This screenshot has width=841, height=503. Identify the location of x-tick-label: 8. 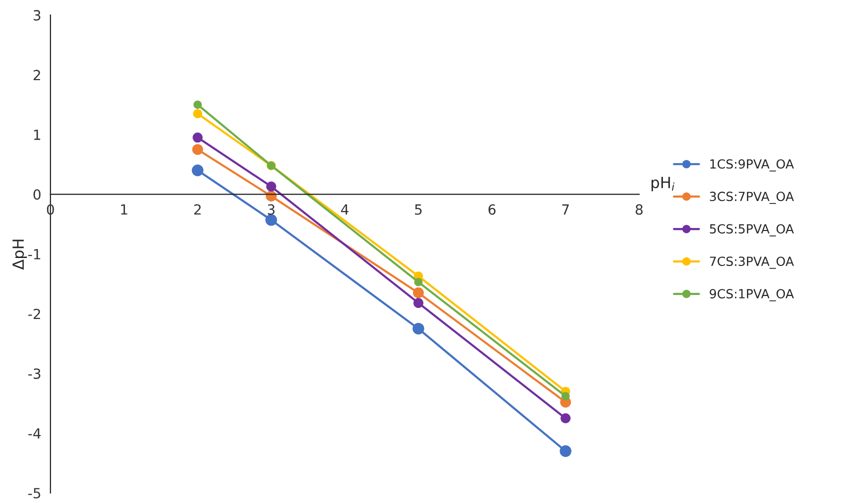
(639, 209).